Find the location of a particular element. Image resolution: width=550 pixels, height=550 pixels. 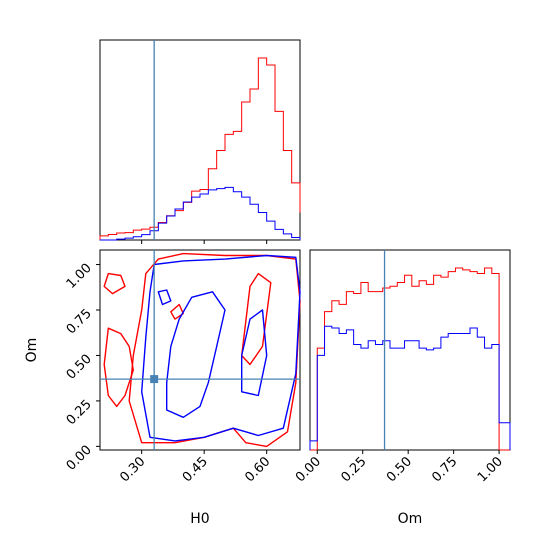

h0-hist-plot-area is located at coordinates (200, 142).